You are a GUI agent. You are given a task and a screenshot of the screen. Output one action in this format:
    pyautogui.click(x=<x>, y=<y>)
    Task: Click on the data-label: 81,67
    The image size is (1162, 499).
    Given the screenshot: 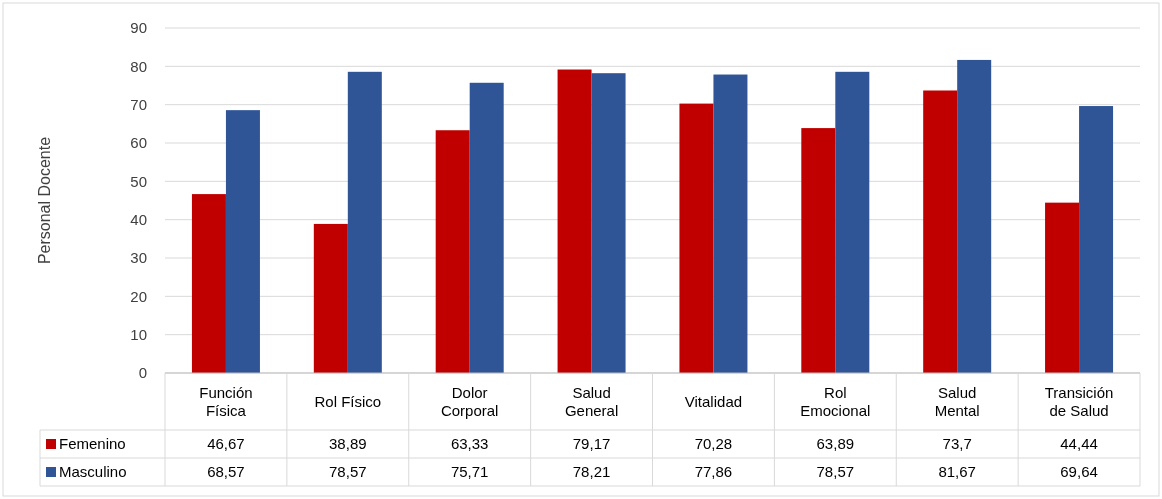 What is the action you would take?
    pyautogui.click(x=957, y=472)
    